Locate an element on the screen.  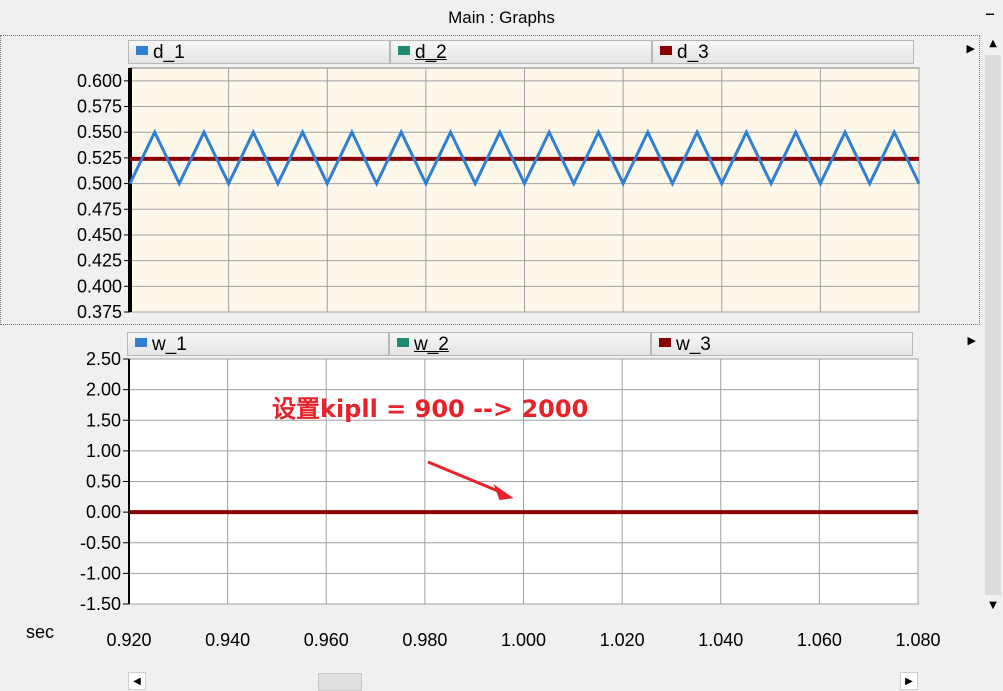
y-tick-label: 0.575 is located at coordinates (99, 107).